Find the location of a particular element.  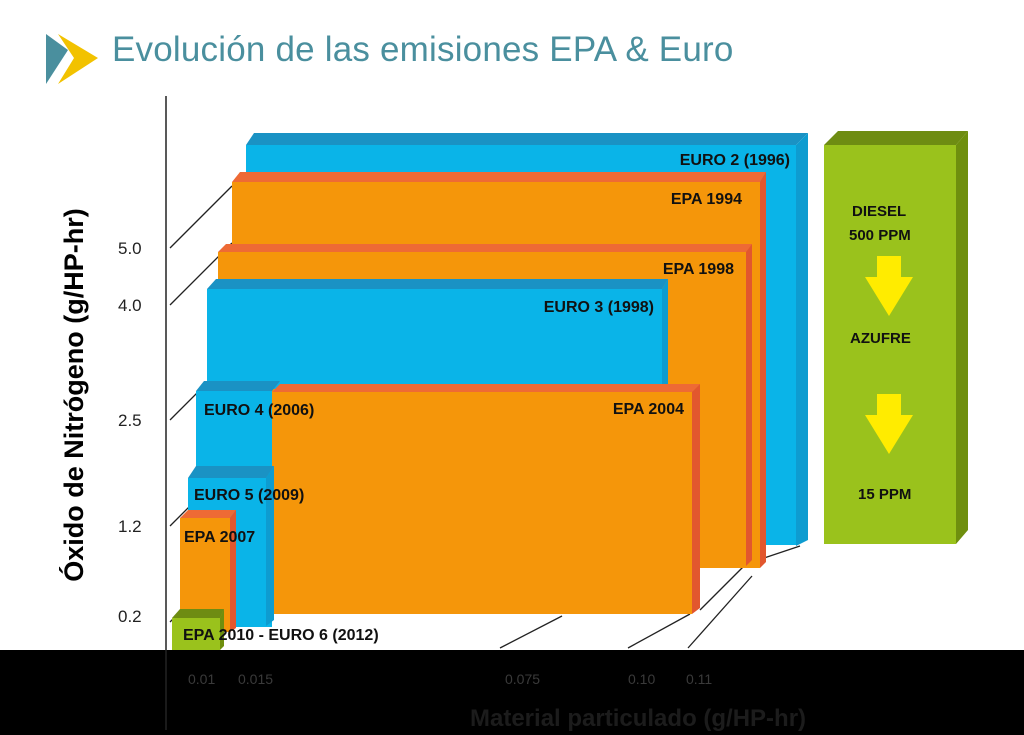

sulfur-azufre-label: AZUFRE is located at coordinates (880, 338).